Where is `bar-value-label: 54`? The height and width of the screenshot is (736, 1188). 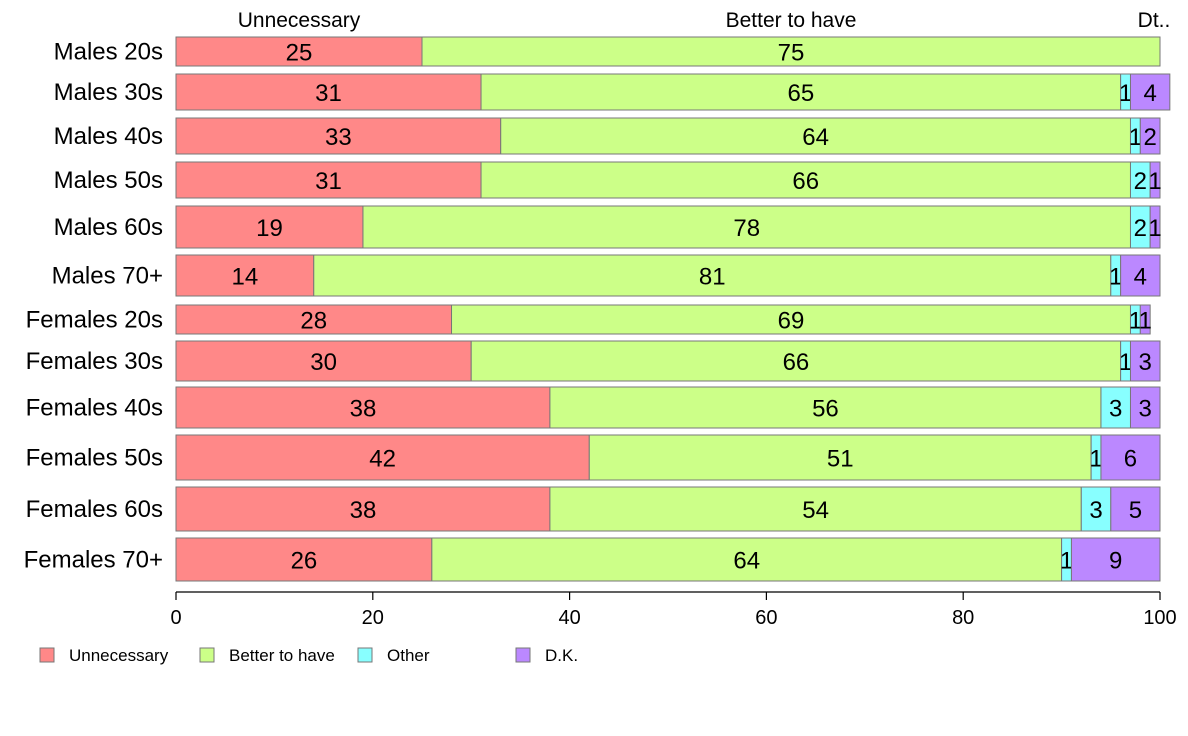 bar-value-label: 54 is located at coordinates (815, 510).